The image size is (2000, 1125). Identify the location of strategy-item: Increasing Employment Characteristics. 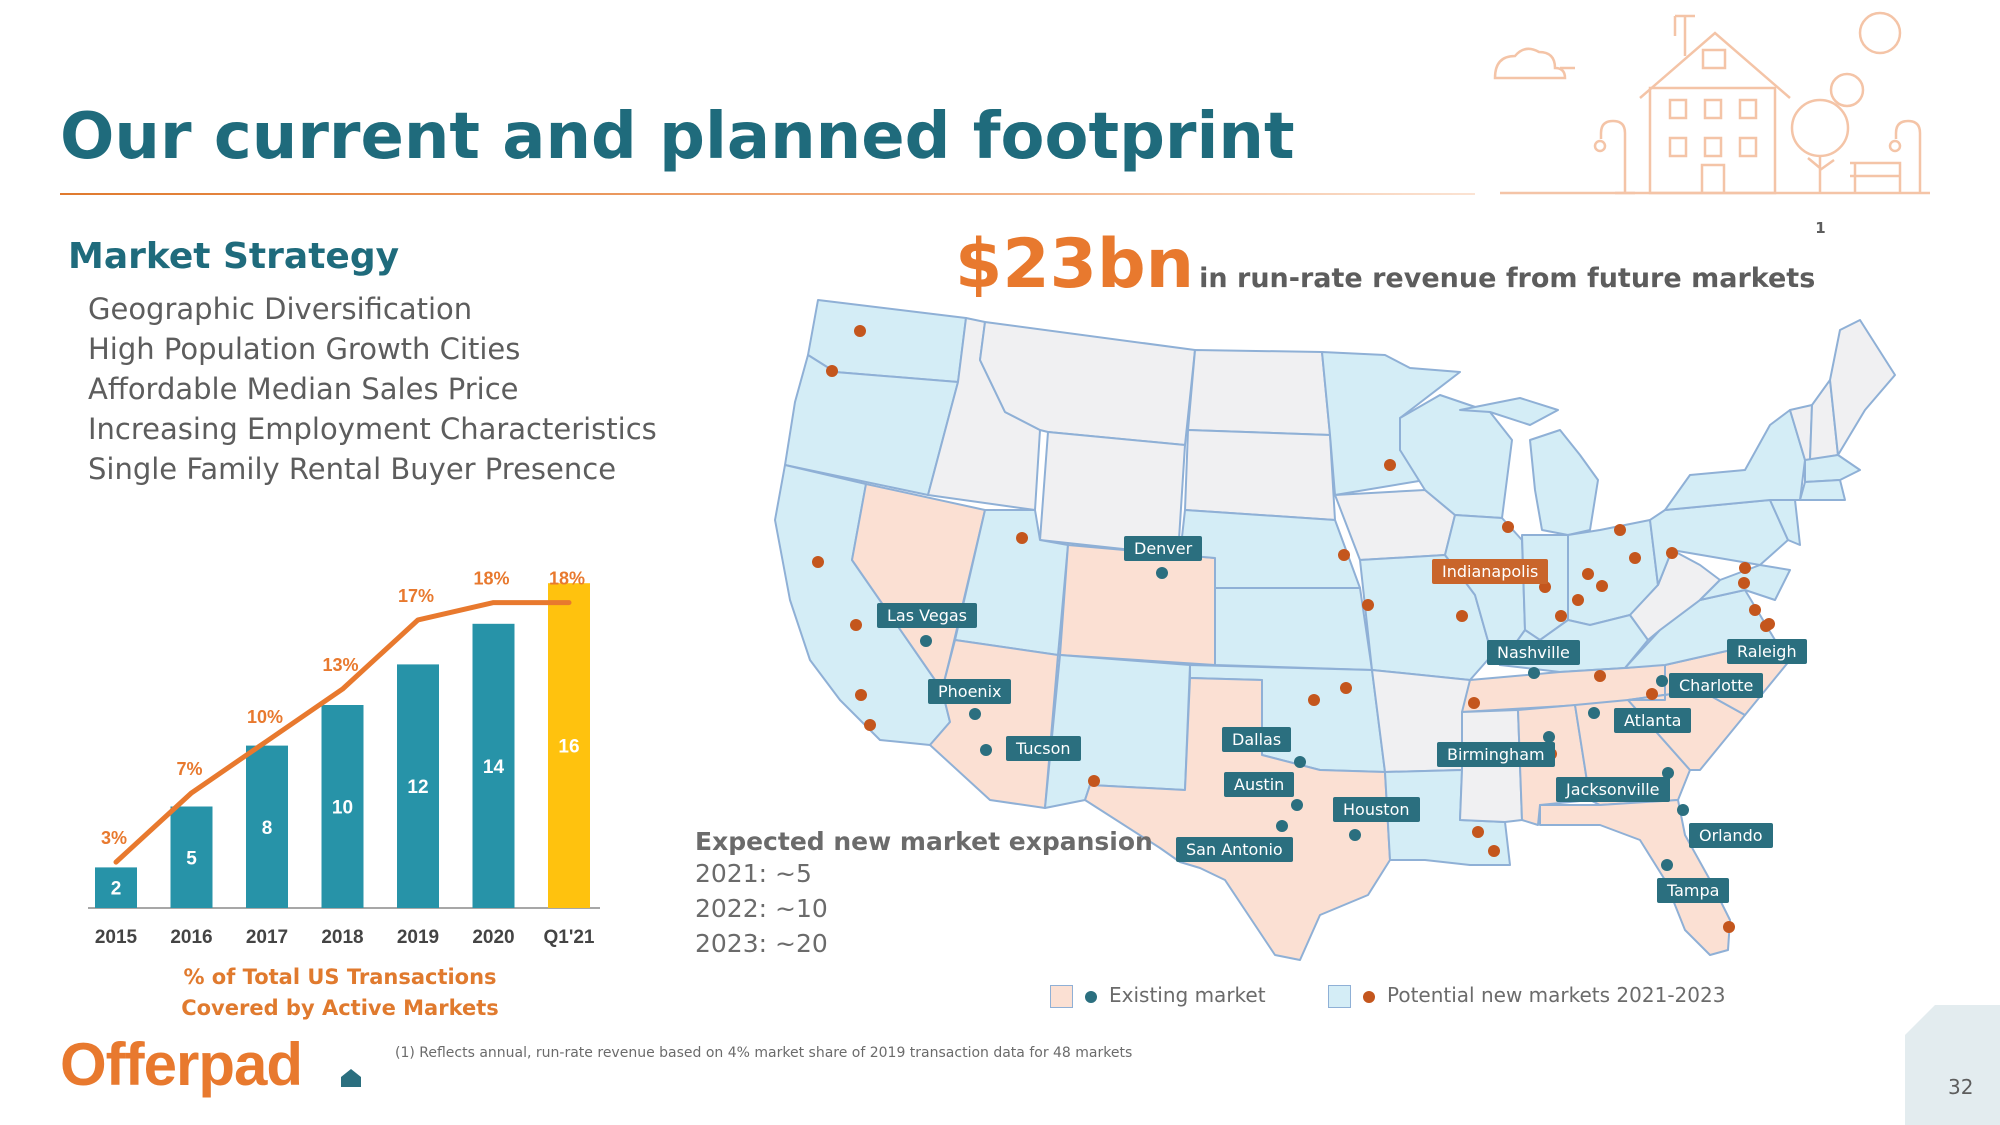
(372, 429).